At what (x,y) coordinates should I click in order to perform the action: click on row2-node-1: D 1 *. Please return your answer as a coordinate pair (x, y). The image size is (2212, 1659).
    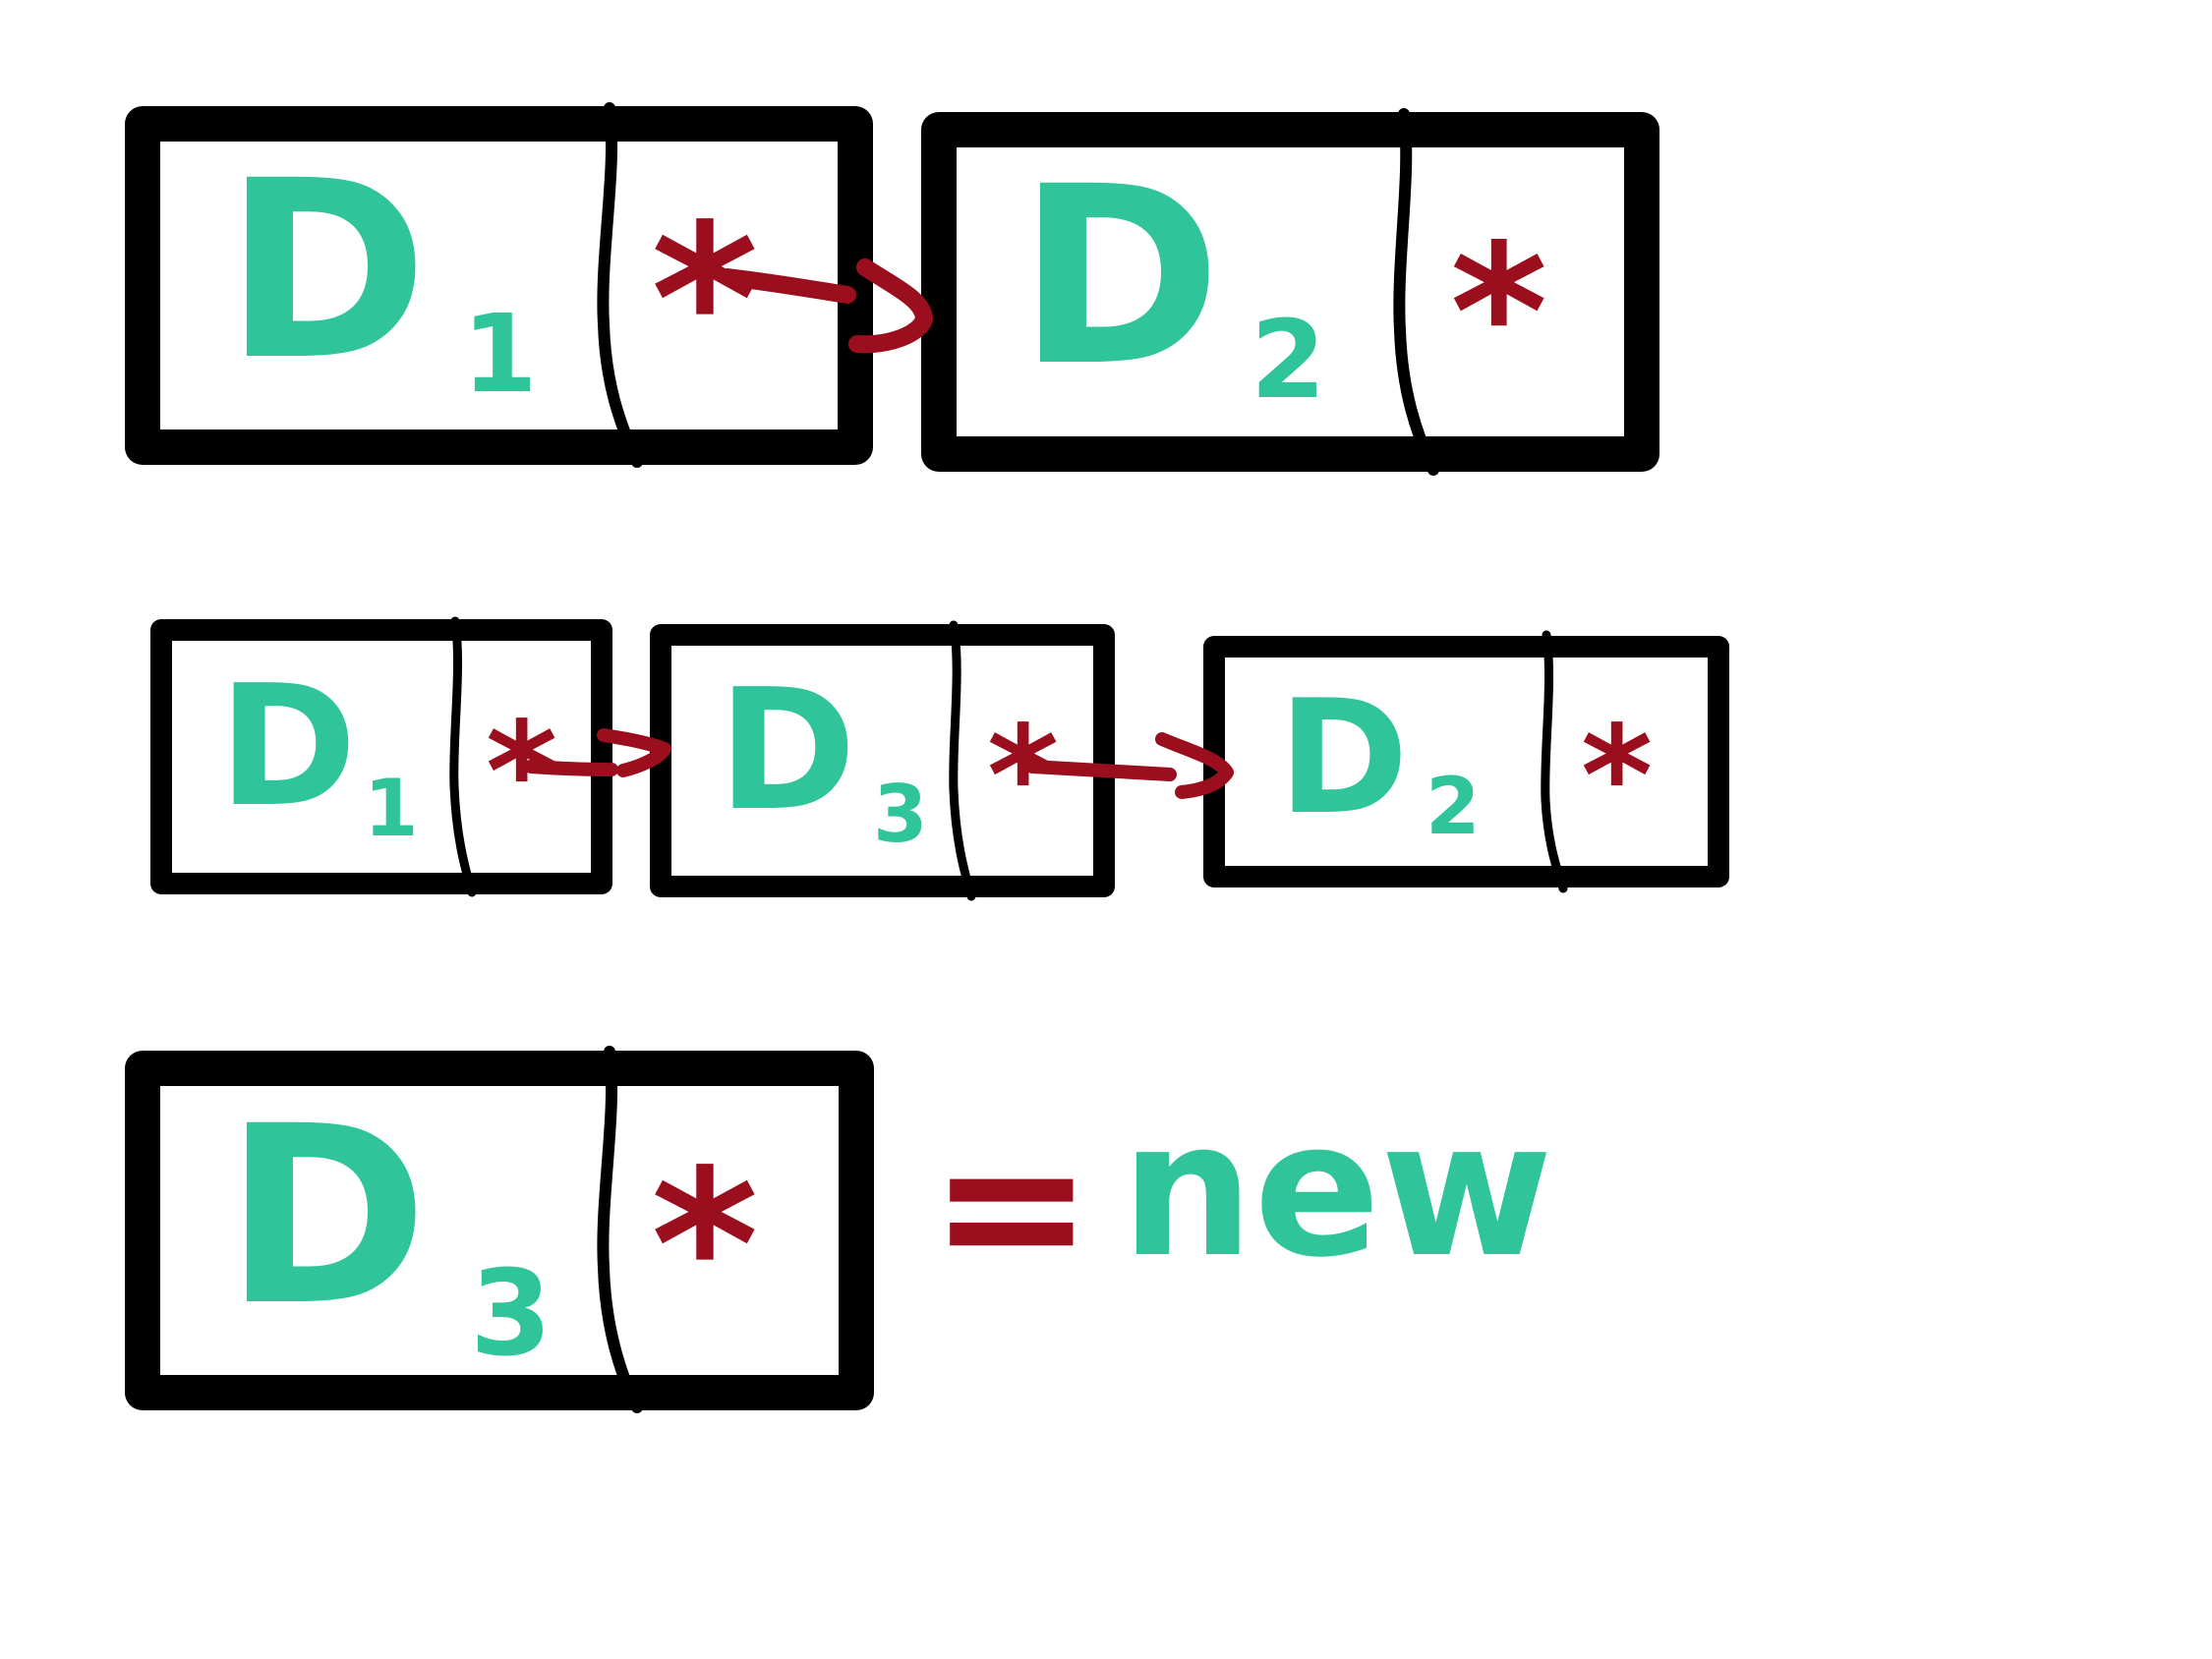
    Looking at the image, I should click on (381, 757).